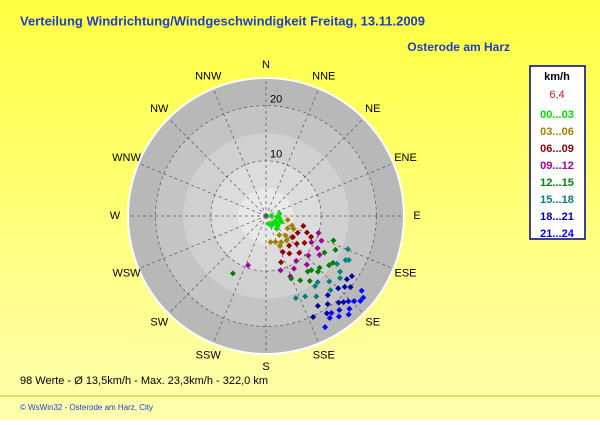 The height and width of the screenshot is (425, 600). I want to click on direction-label: W, so click(115, 216).